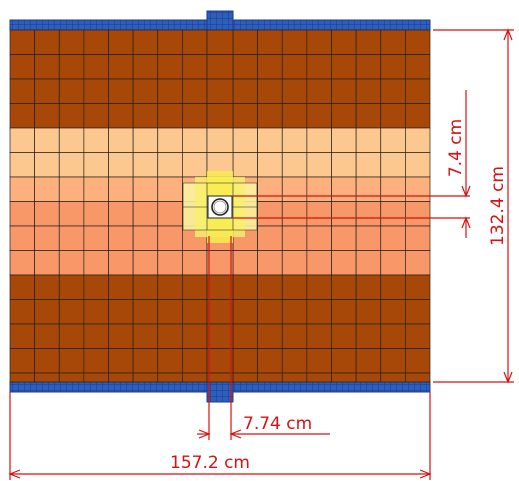 The width and height of the screenshot is (519, 481). What do you see at coordinates (108, 25) in the screenshot?
I see `top-cap-left` at bounding box center [108, 25].